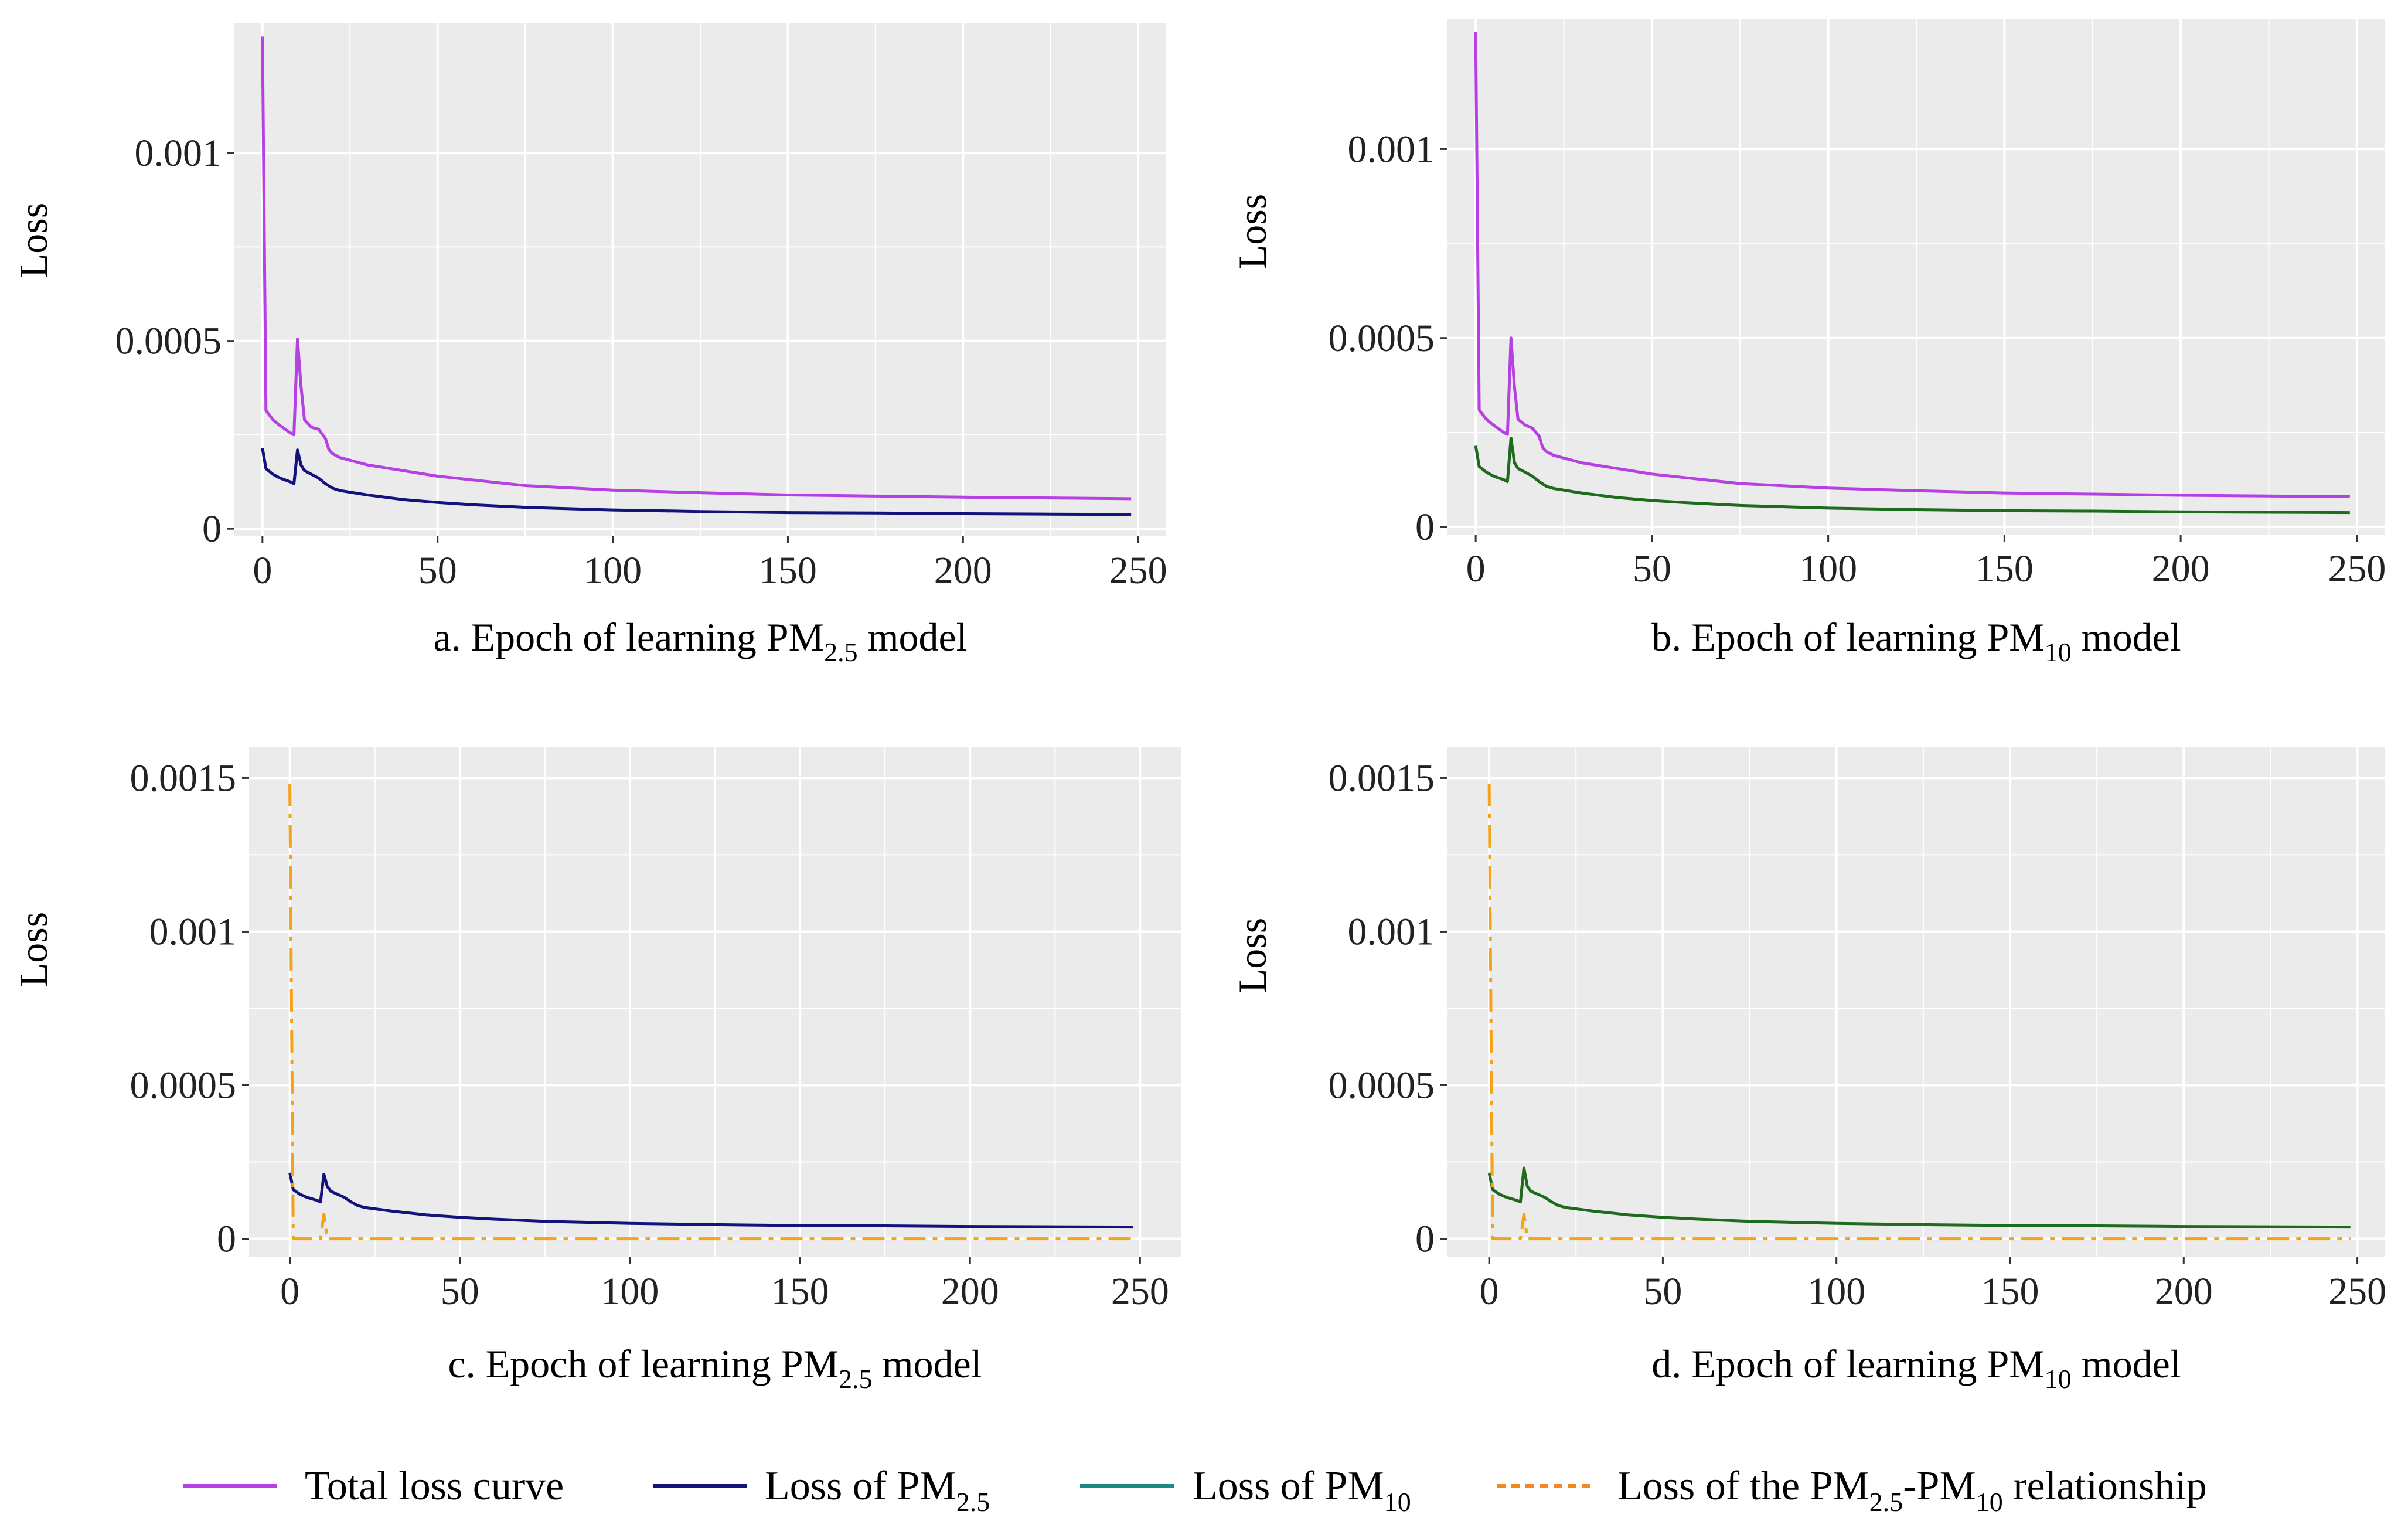 The height and width of the screenshot is (1528, 2408). I want to click on legend-label-relationship: Loss of the PM2.5-PM10 relationship, so click(1912, 1490).